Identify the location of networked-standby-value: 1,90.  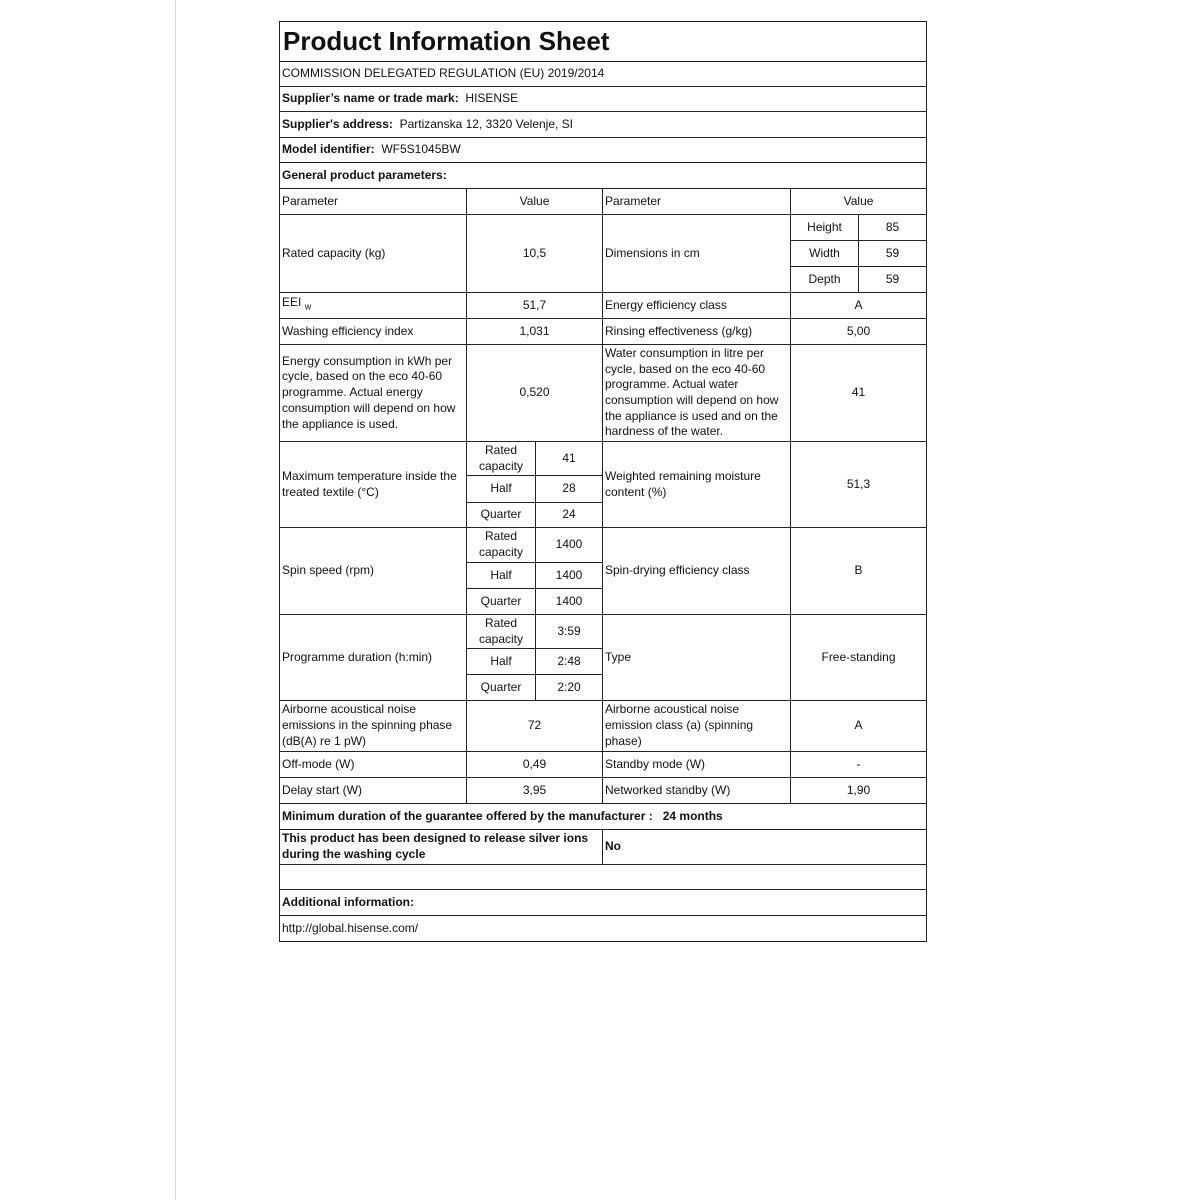
(858, 790).